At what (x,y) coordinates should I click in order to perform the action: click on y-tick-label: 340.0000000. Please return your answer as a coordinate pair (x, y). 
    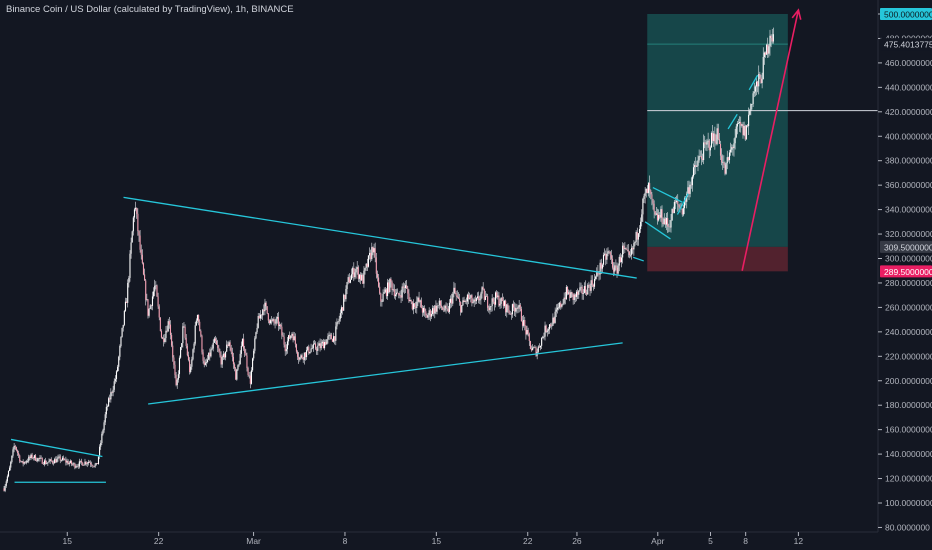
    Looking at the image, I should click on (908, 210).